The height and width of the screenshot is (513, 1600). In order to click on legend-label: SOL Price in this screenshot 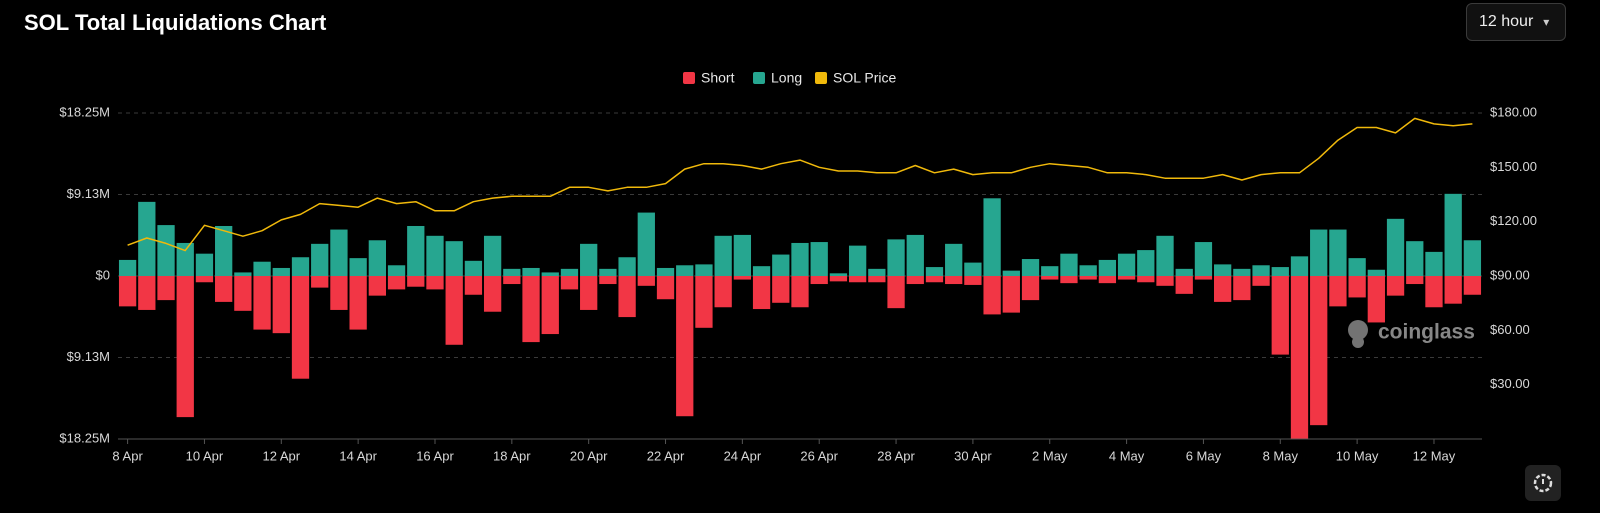, I will do `click(864, 78)`.